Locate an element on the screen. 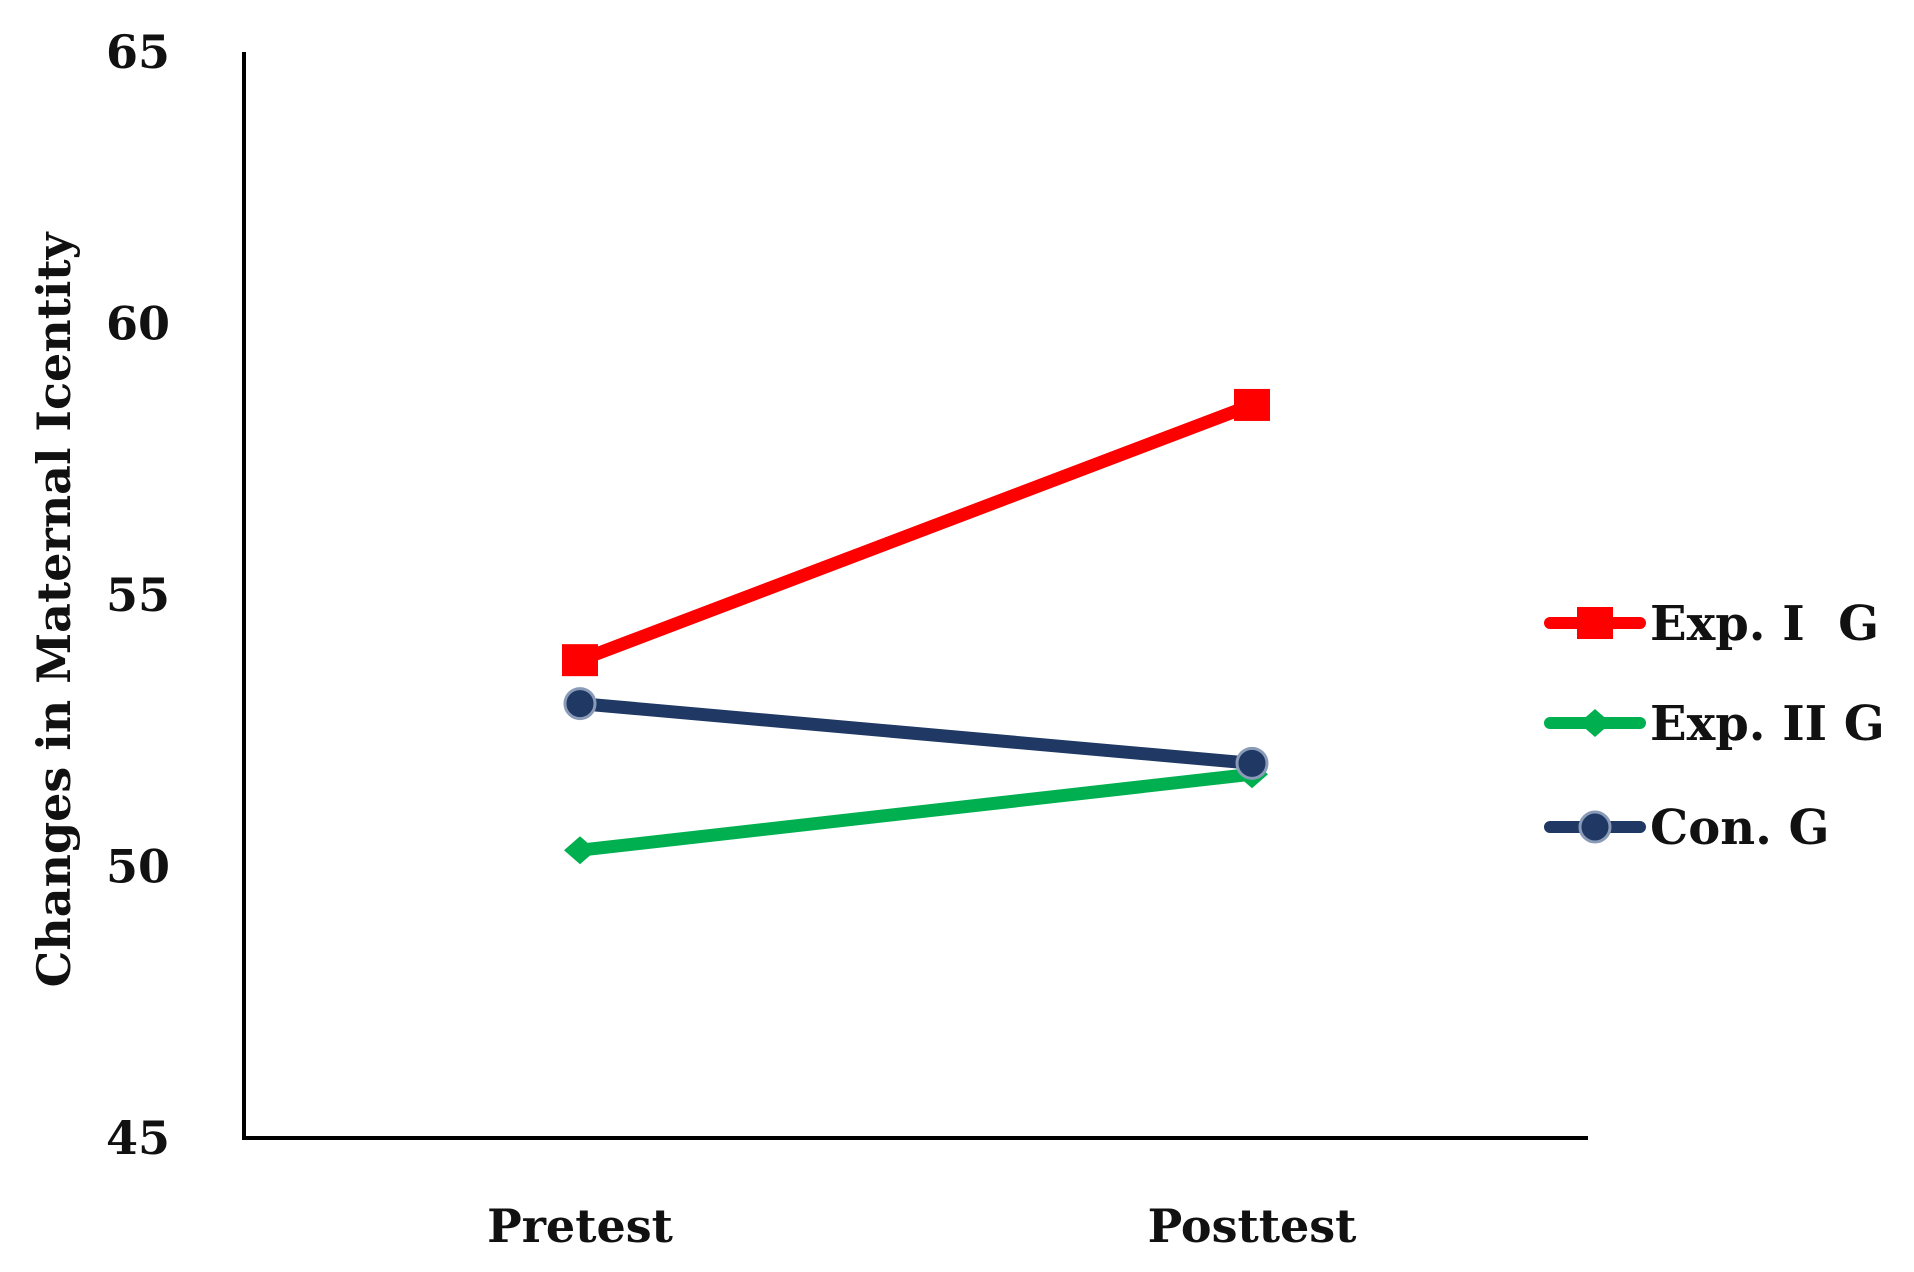 The width and height of the screenshot is (1914, 1272). x-tick-label: Posttest is located at coordinates (1253, 1226).